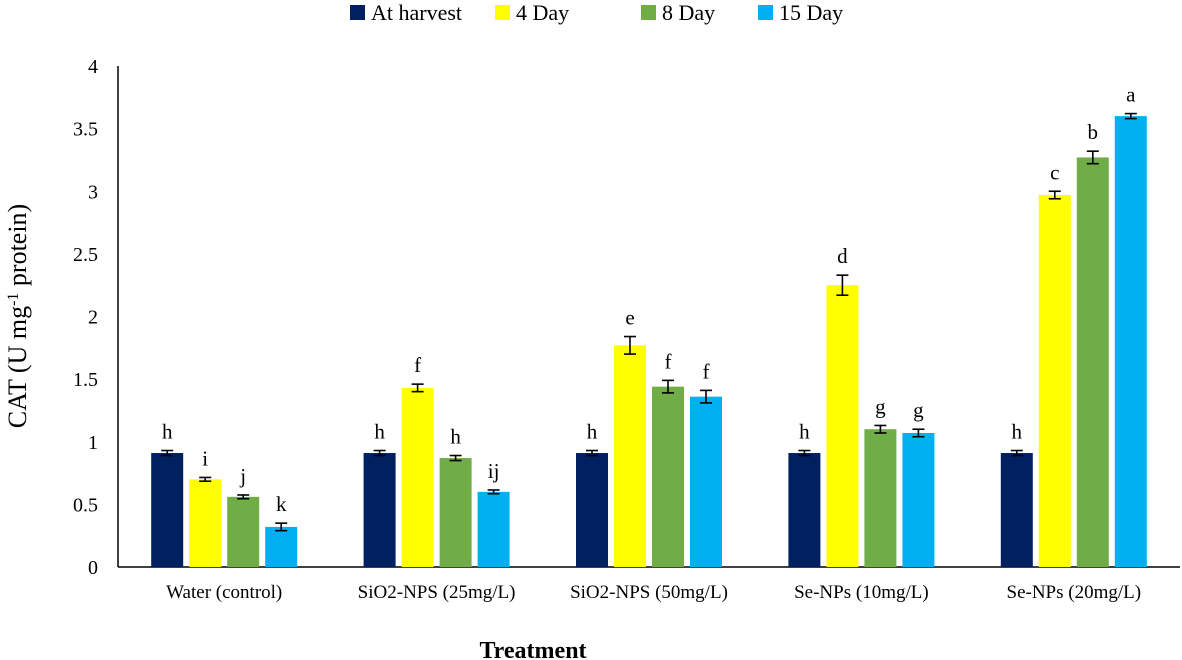 This screenshot has height=660, width=1182. Describe the element at coordinates (1093, 132) in the screenshot. I see `significance-letter: b` at that location.